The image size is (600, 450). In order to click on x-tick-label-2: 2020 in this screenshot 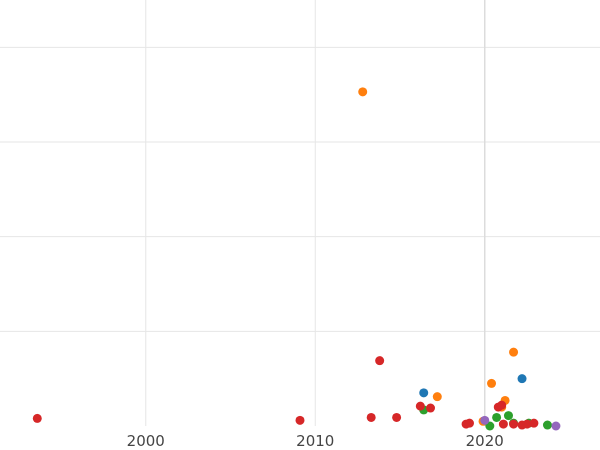, I will do `click(485, 441)`.